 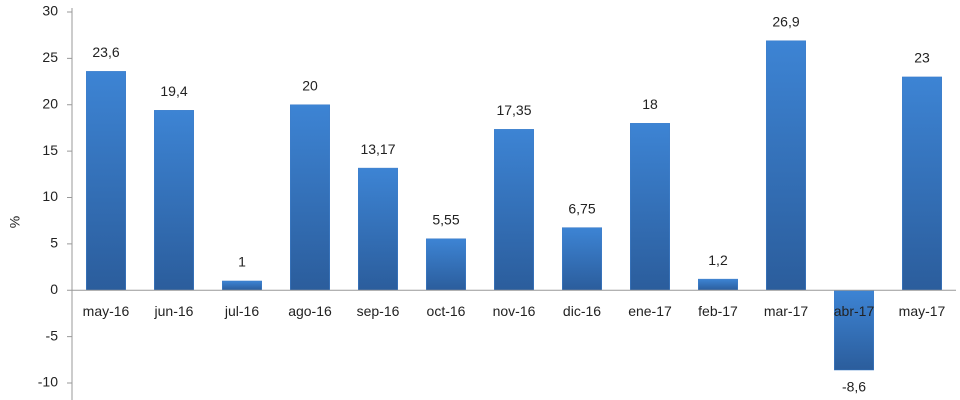 What do you see at coordinates (310, 85) in the screenshot?
I see `value-label: 20` at bounding box center [310, 85].